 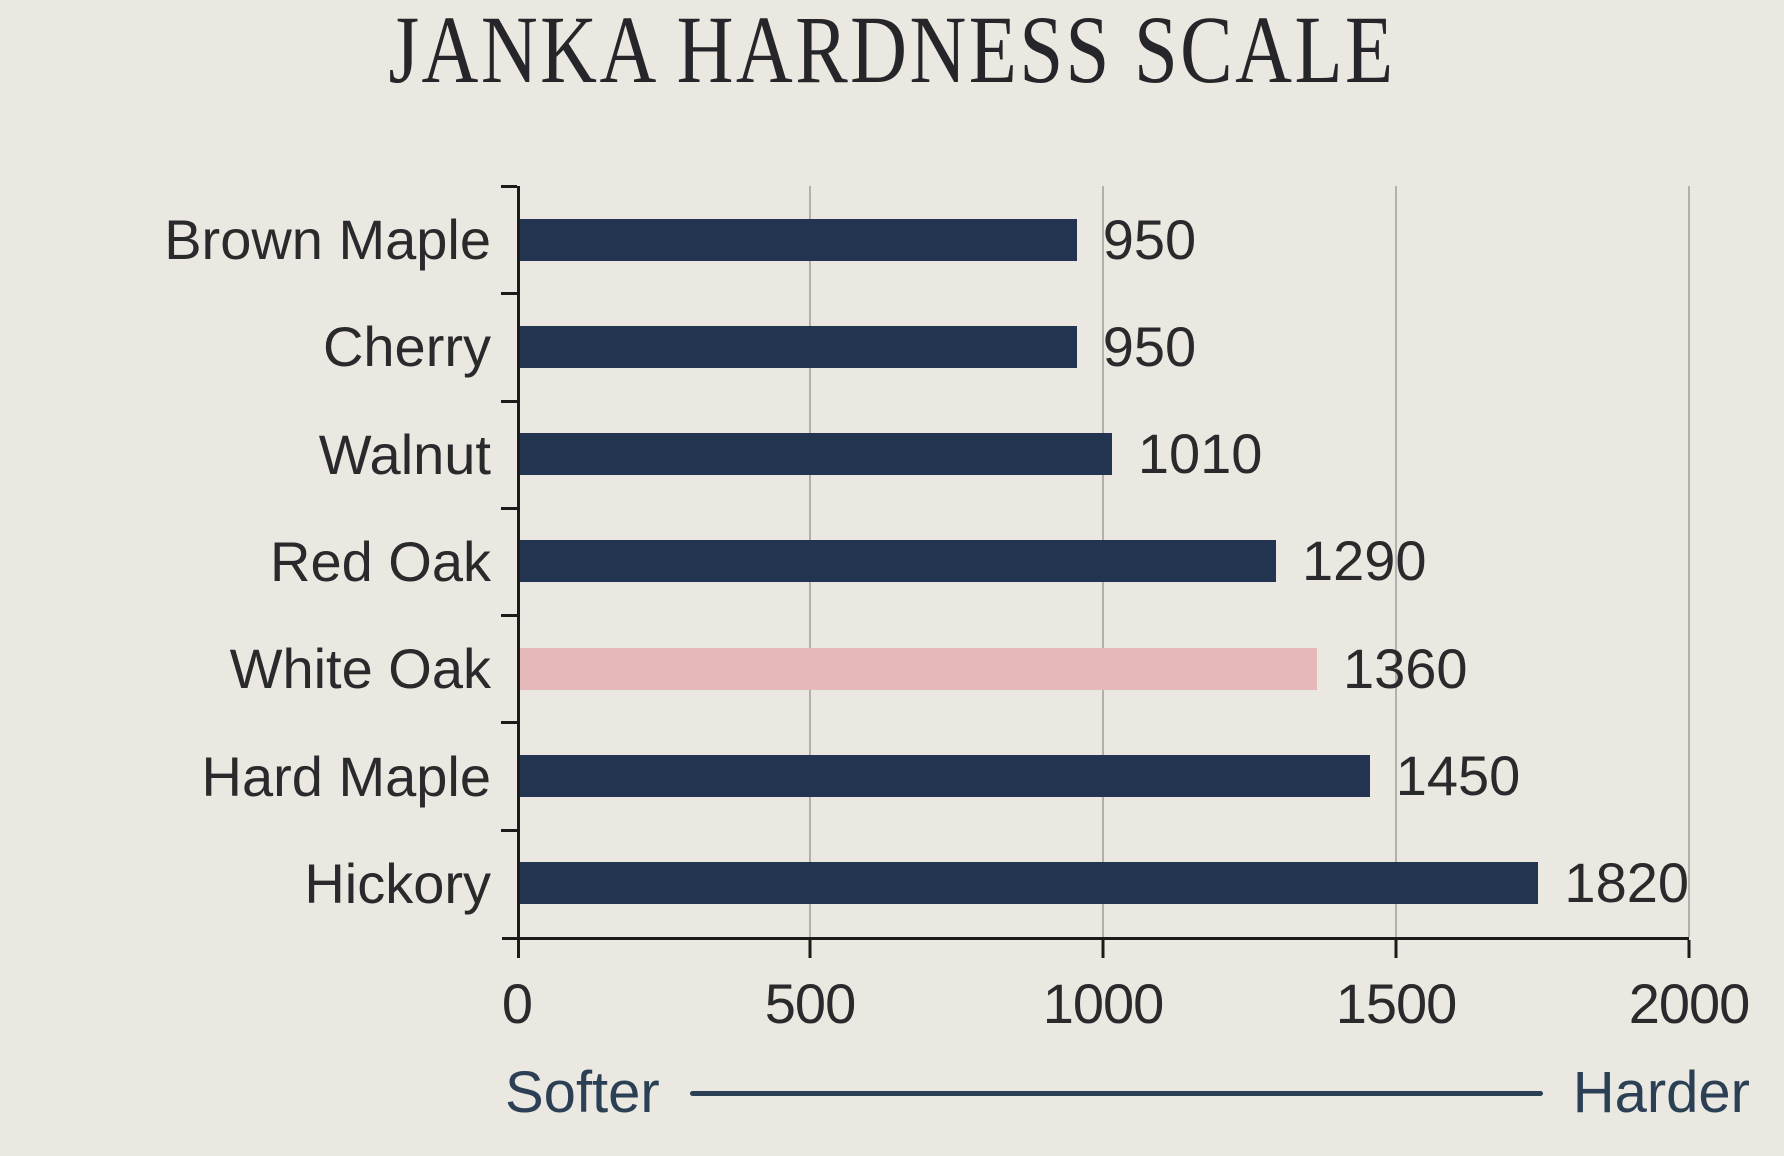 What do you see at coordinates (327, 240) in the screenshot?
I see `category-label-brown-maple: Brown Maple` at bounding box center [327, 240].